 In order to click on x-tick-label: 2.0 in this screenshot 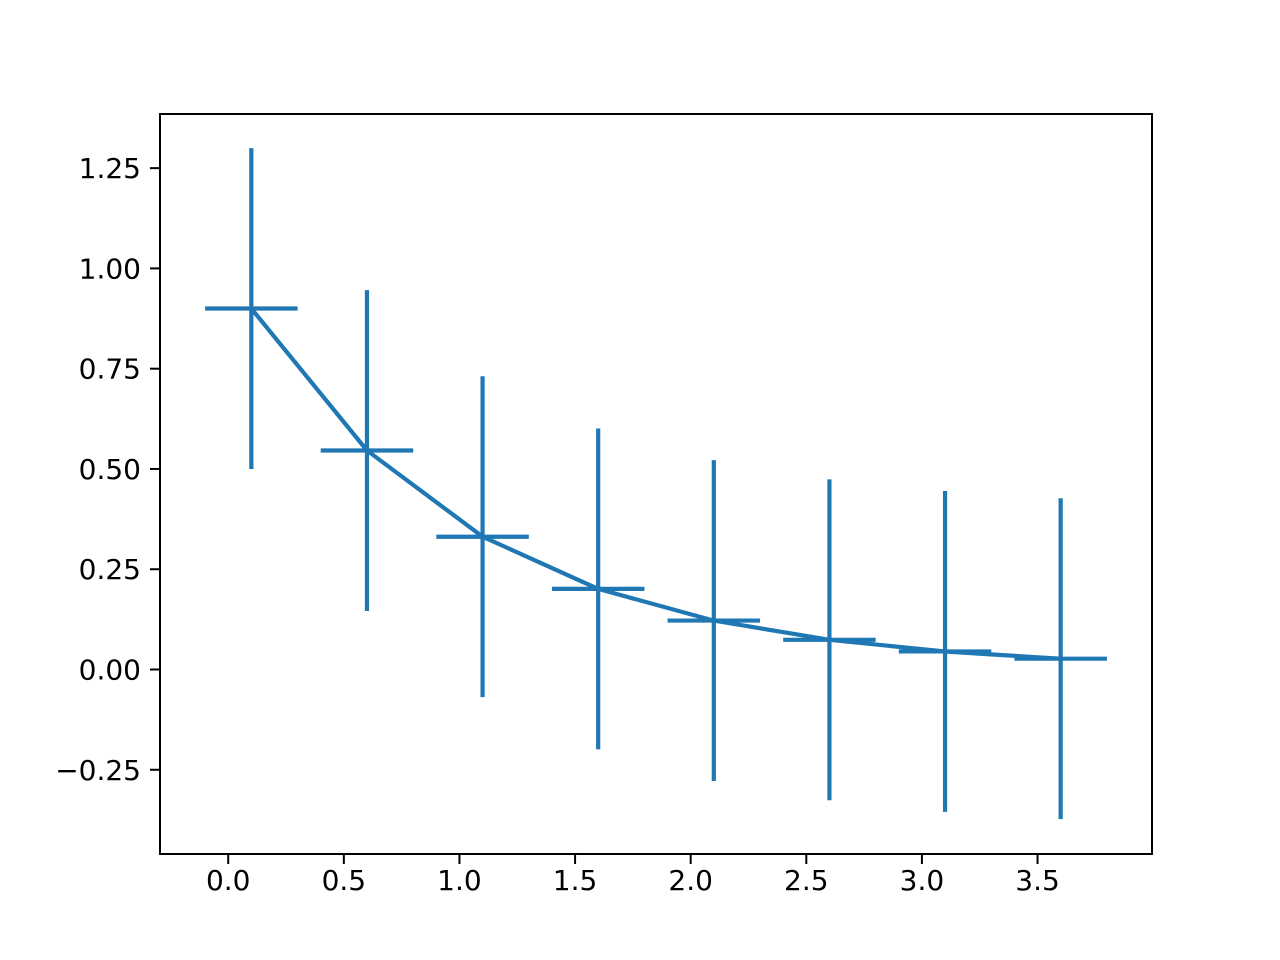, I will do `click(690, 880)`.